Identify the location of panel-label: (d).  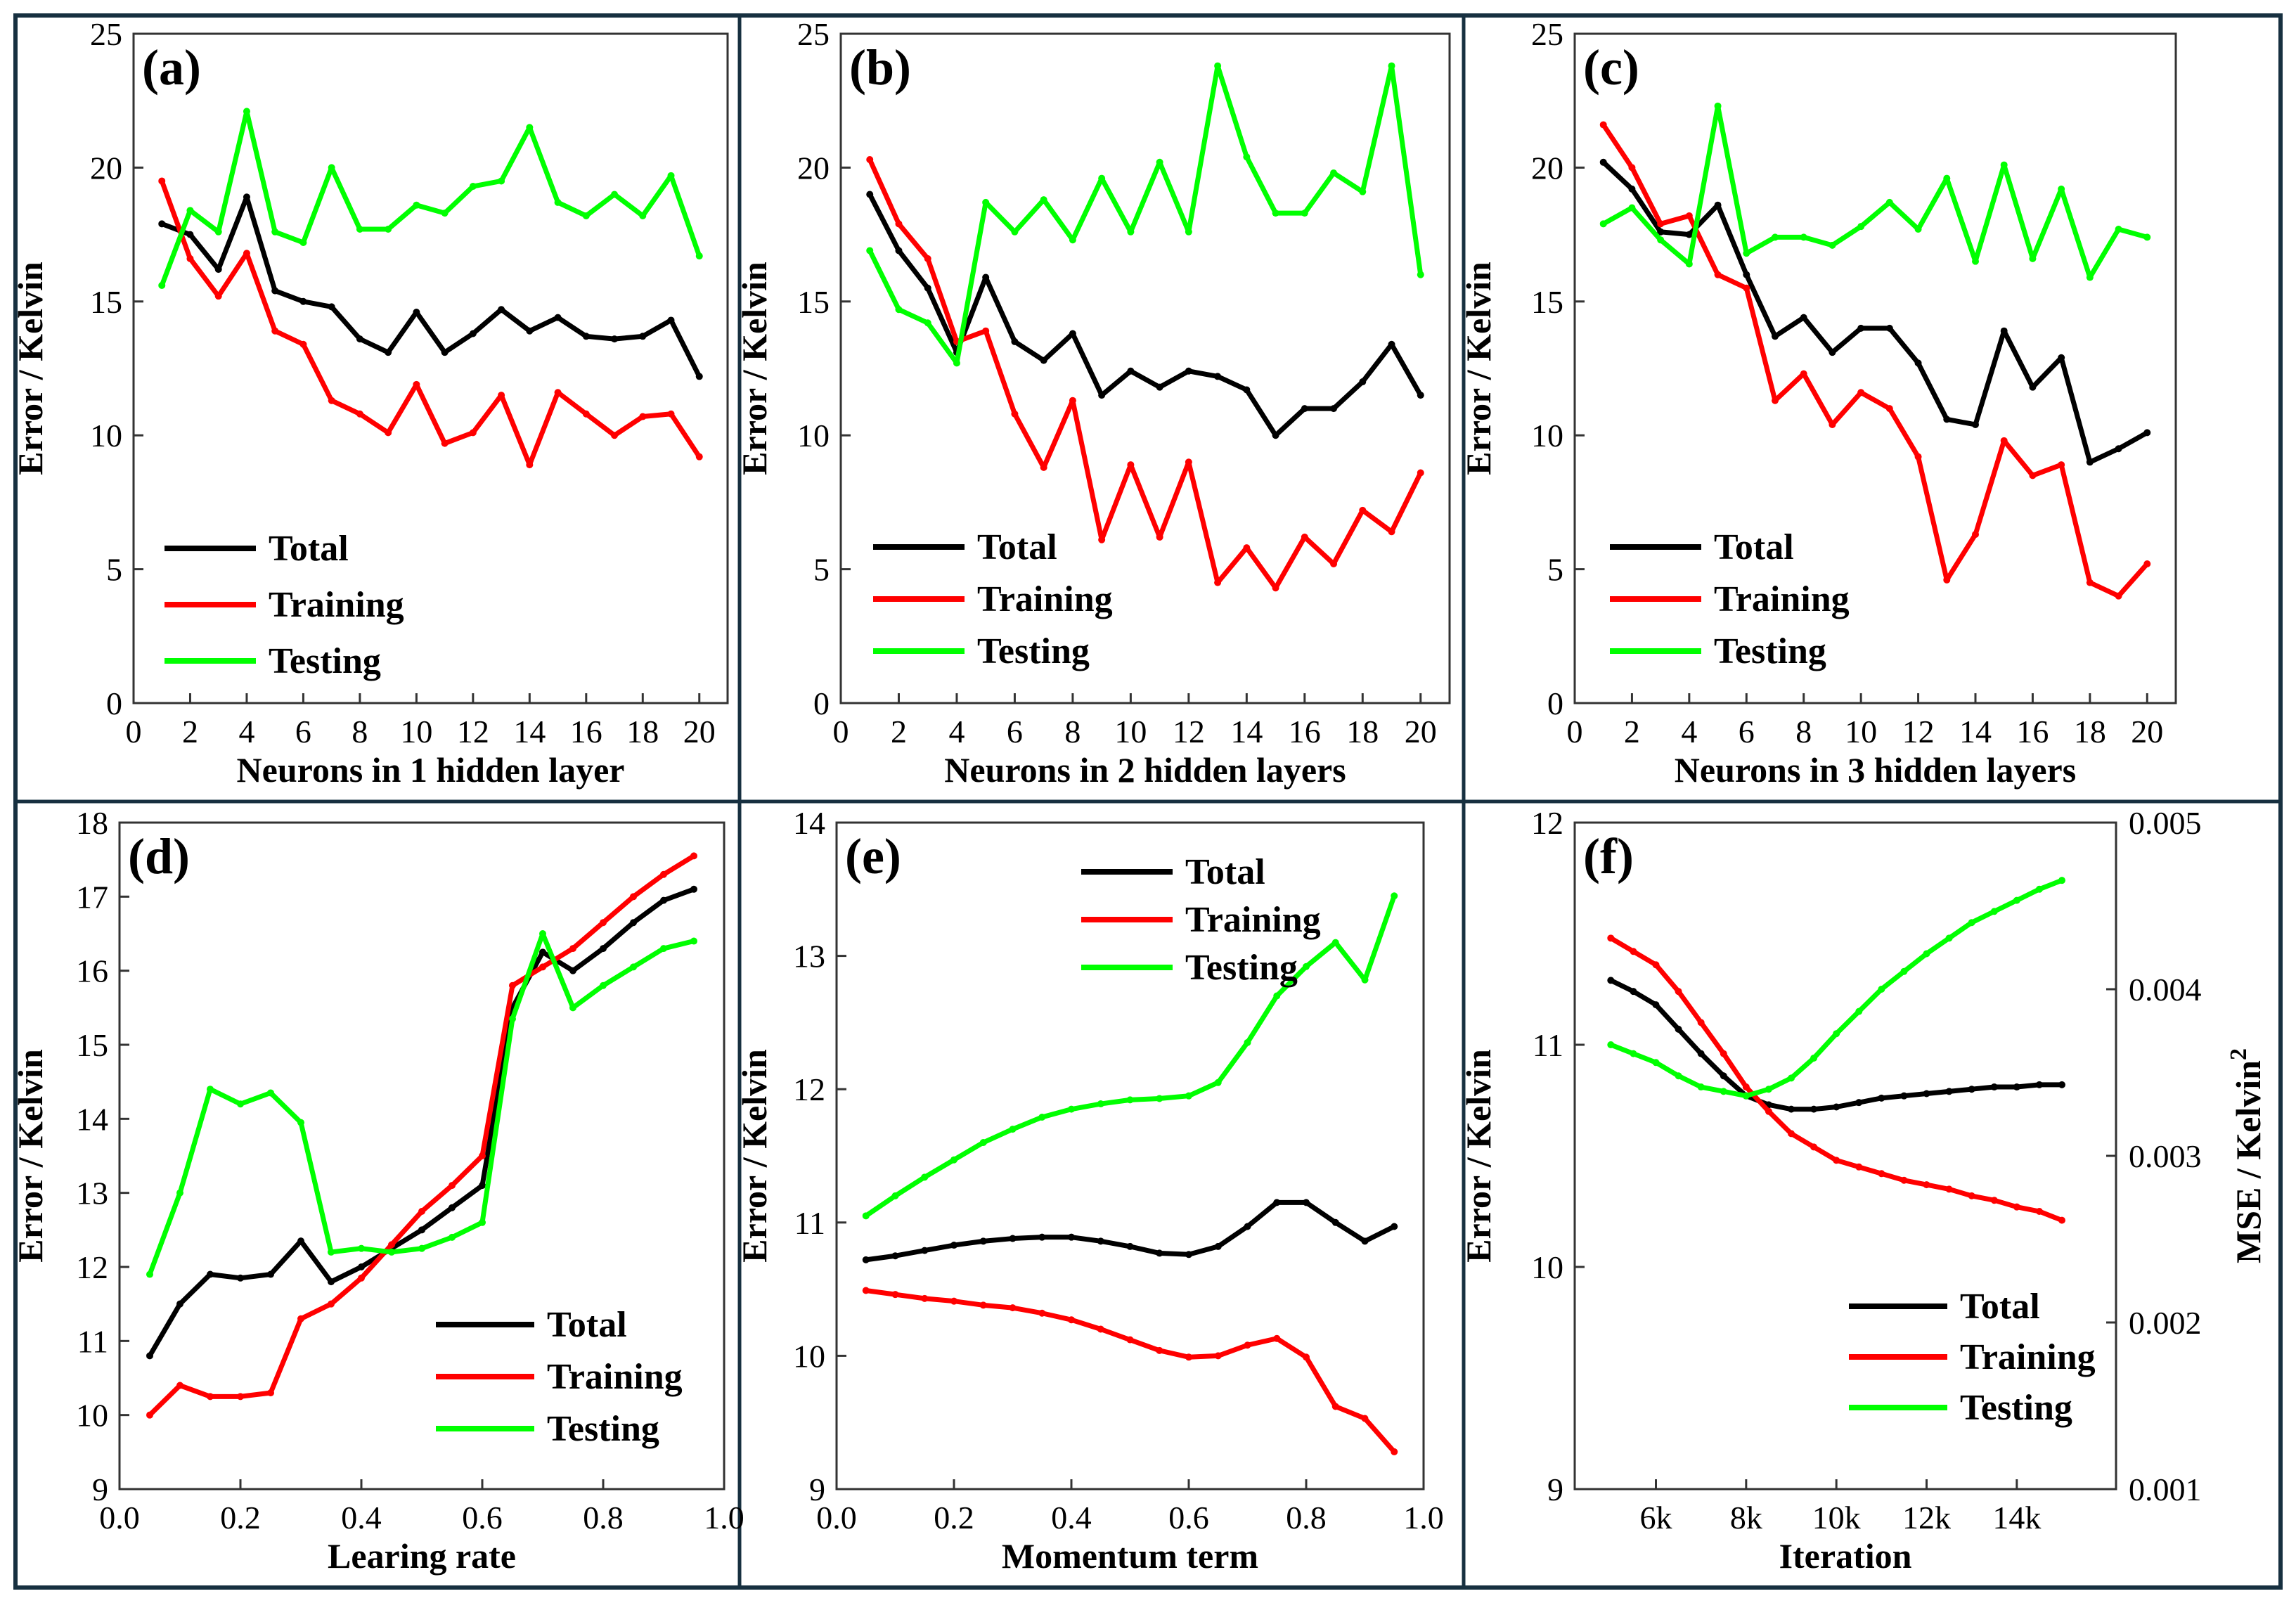
(159, 856).